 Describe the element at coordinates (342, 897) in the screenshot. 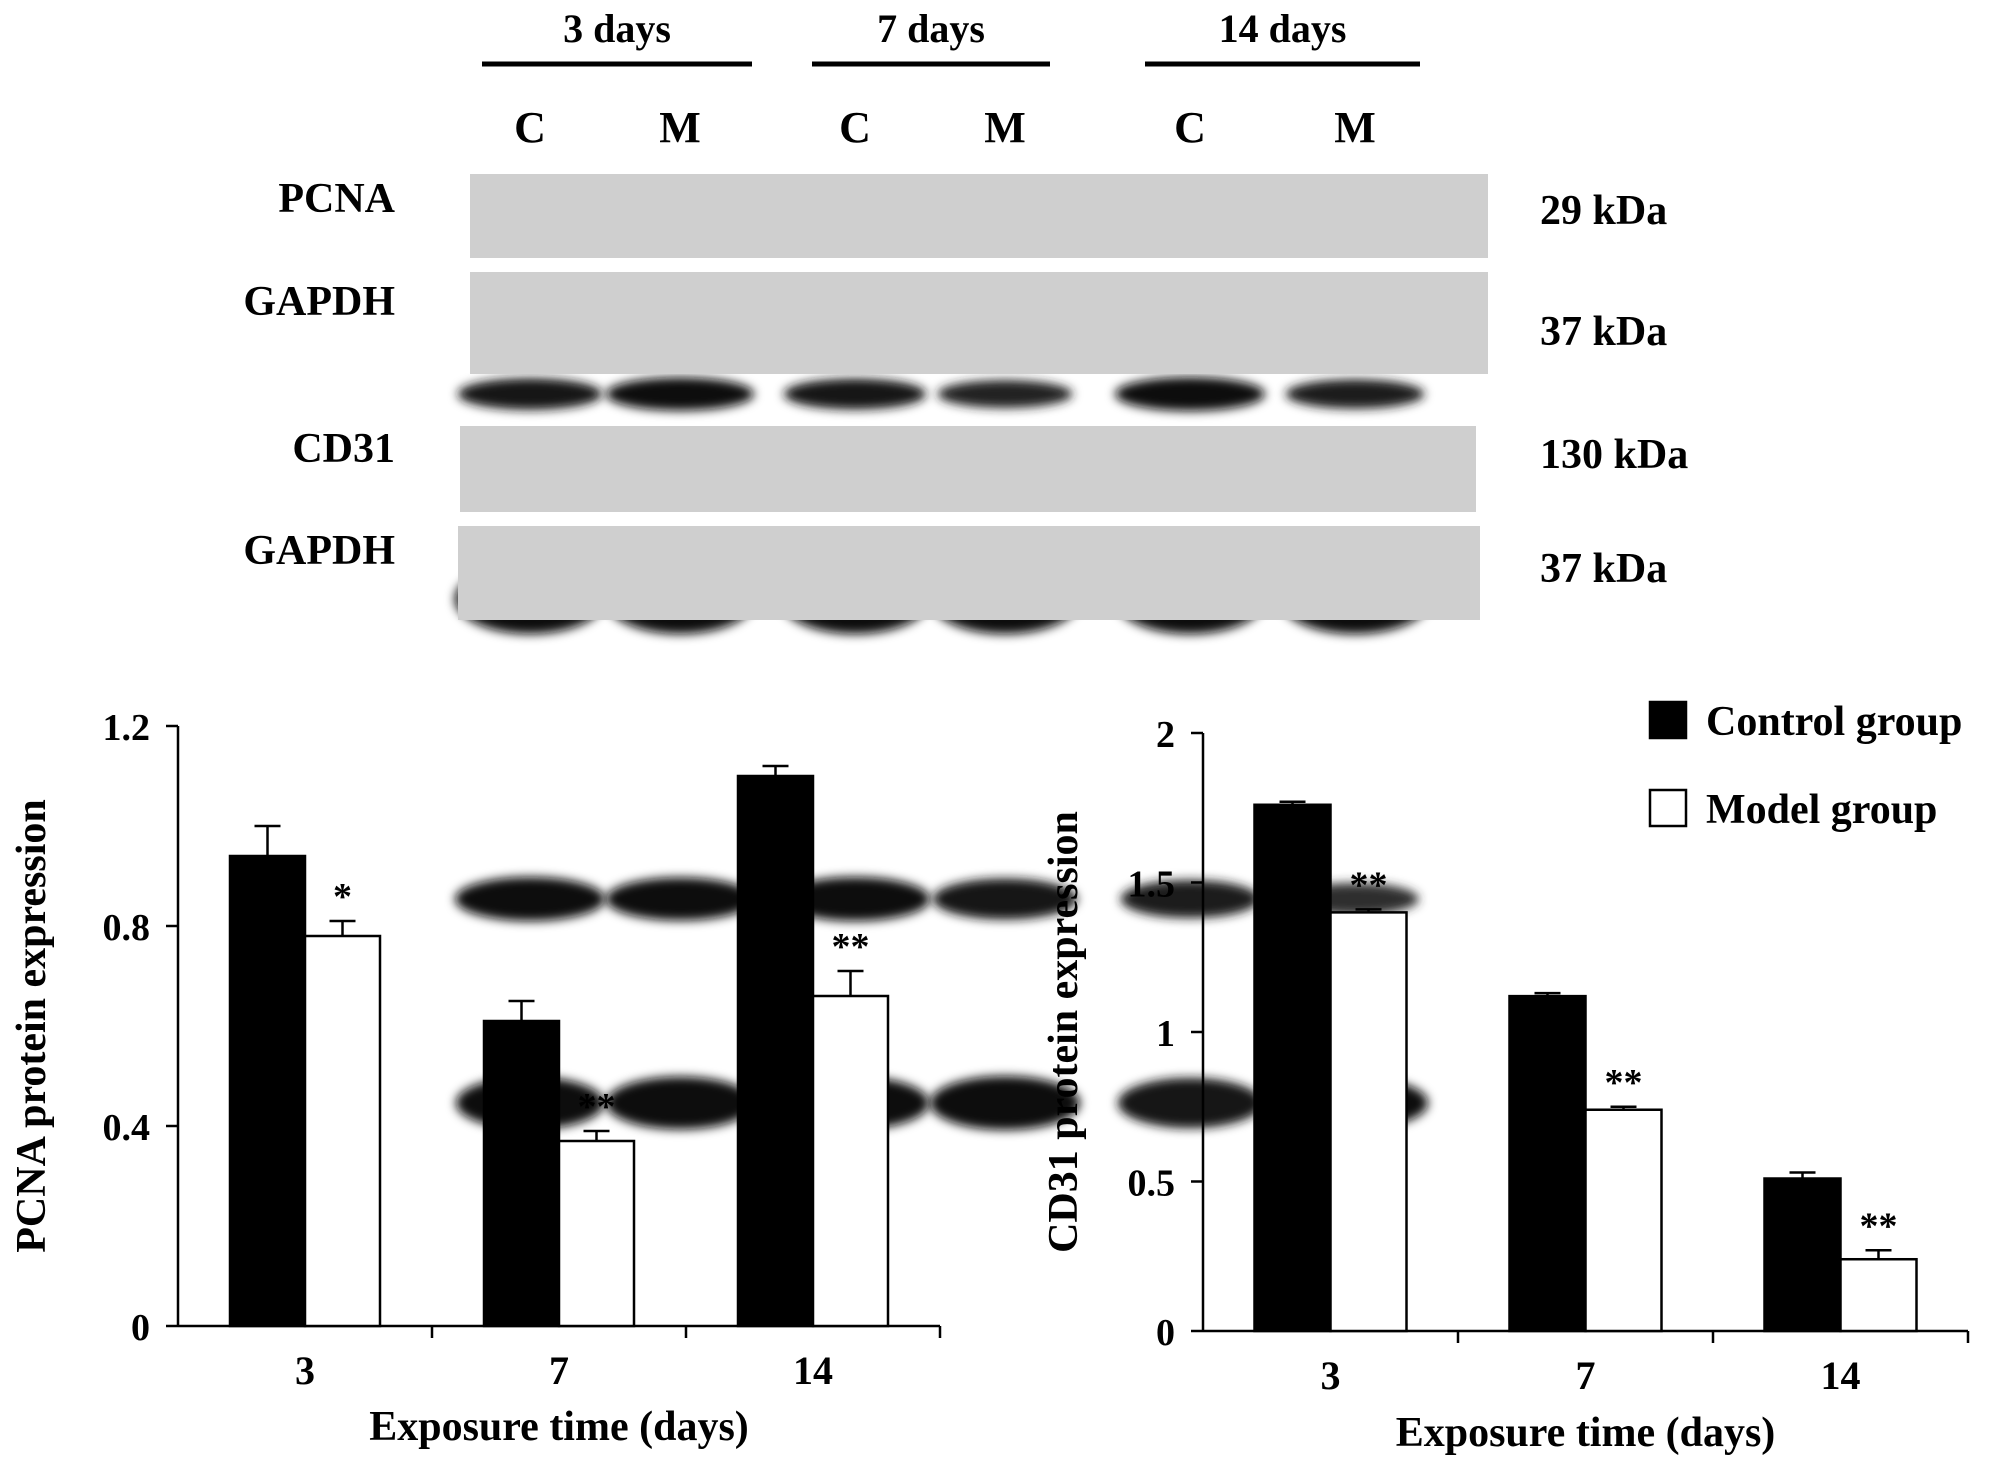

I see `significance-marker: *` at that location.